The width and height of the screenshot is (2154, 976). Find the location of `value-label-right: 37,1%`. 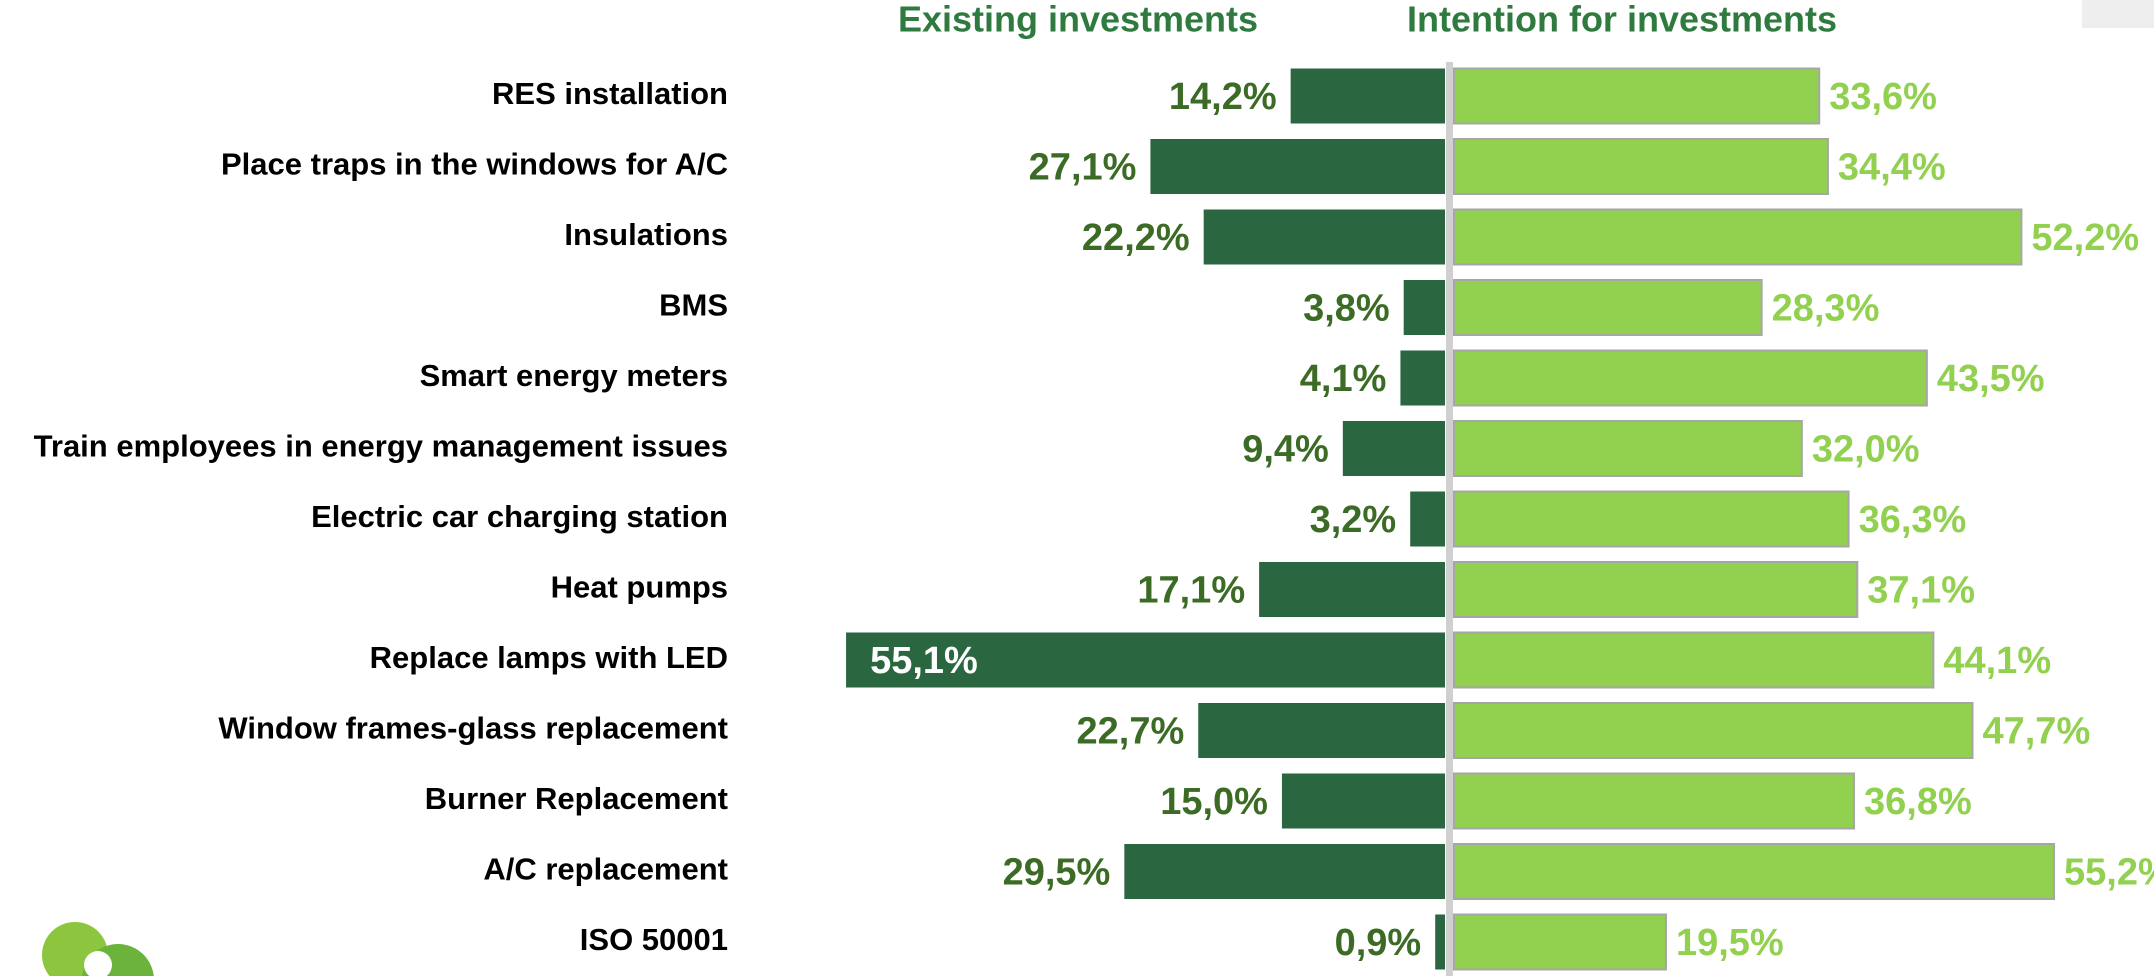

value-label-right: 37,1% is located at coordinates (1921, 591).